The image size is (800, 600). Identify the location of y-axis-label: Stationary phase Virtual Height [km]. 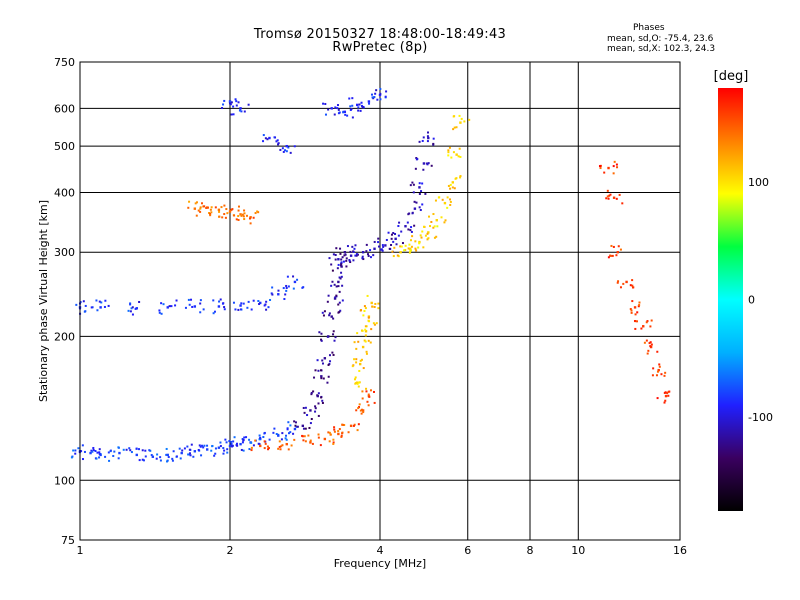
(43, 301).